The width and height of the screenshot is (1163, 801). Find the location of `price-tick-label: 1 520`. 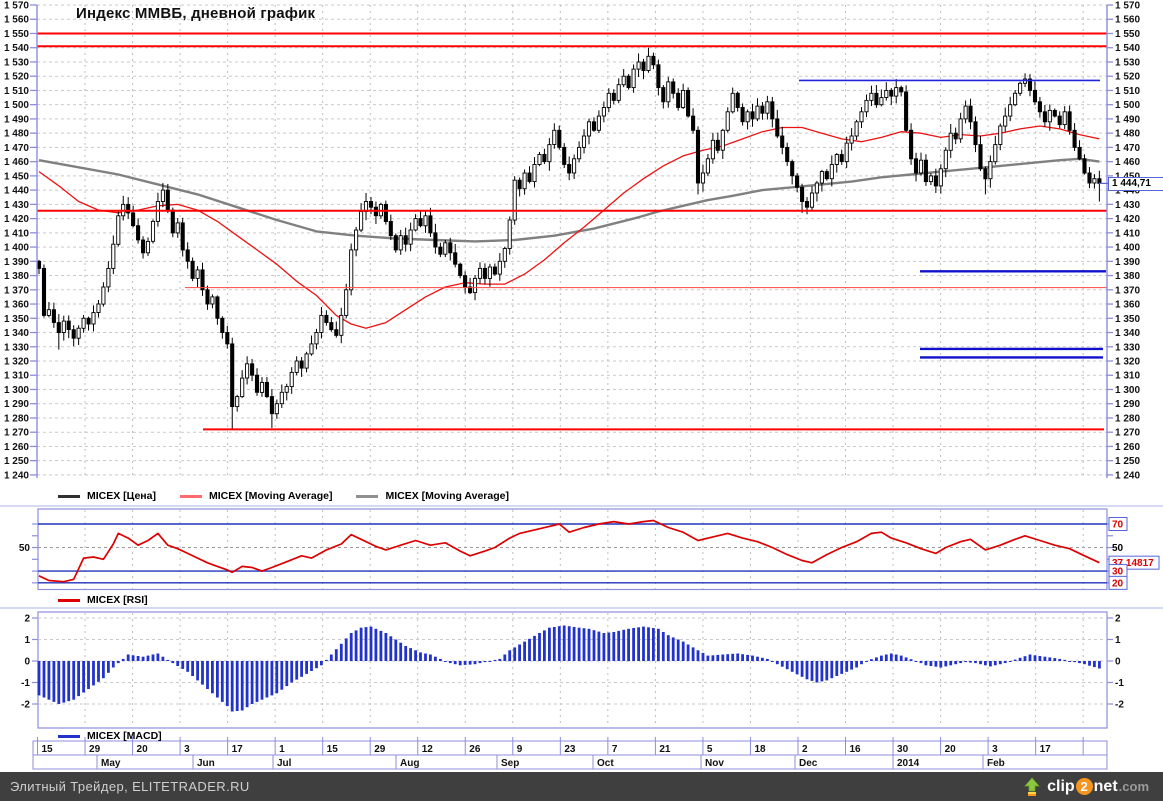

price-tick-label: 1 520 is located at coordinates (16, 77).